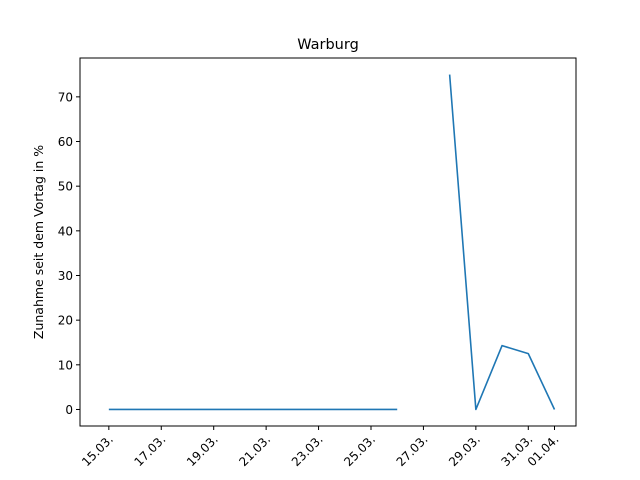  What do you see at coordinates (65, 276) in the screenshot?
I see `y-tick-label: 30` at bounding box center [65, 276].